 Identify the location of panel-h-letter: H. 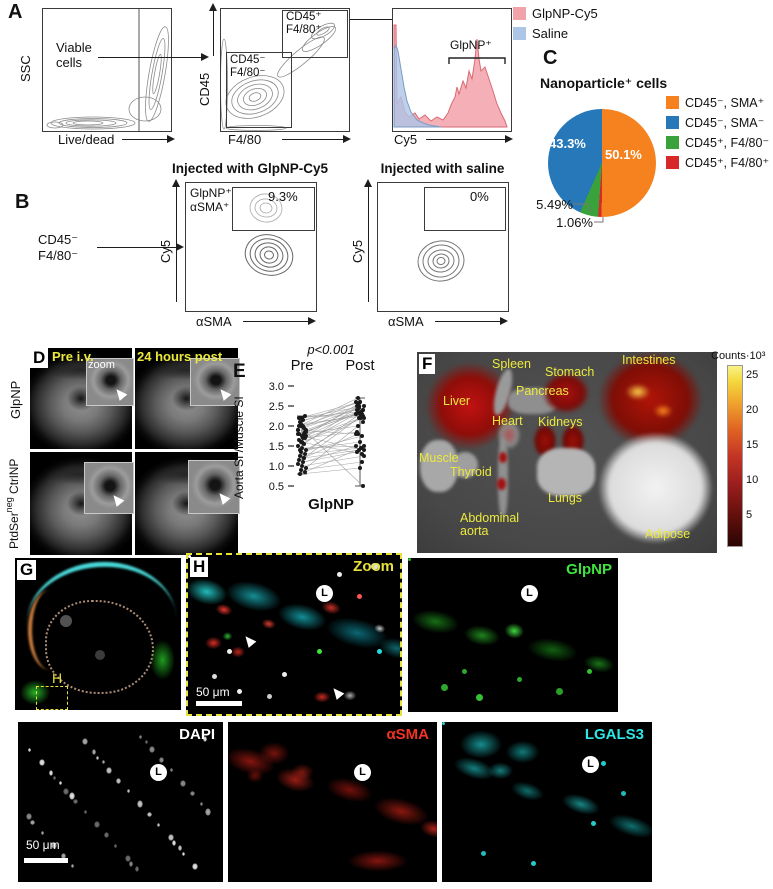
(199, 567).